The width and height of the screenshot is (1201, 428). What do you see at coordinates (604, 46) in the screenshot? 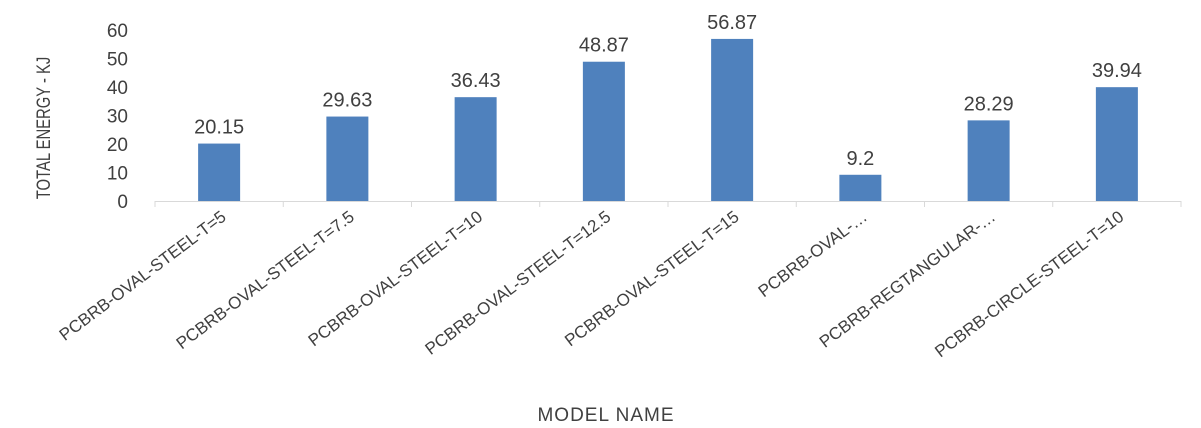
I see `data-label: 48.87` at bounding box center [604, 46].